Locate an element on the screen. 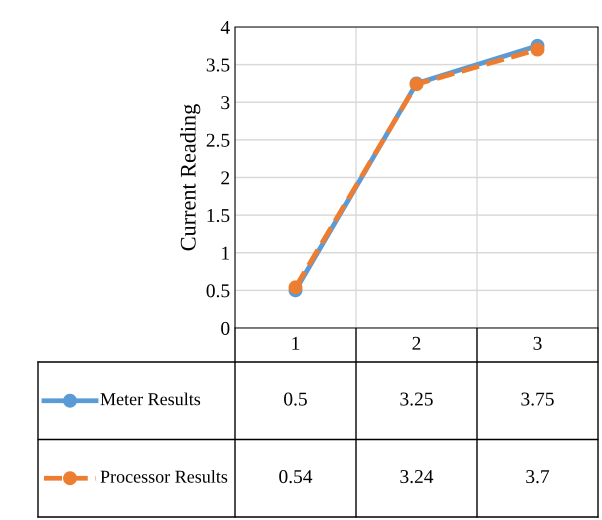 The width and height of the screenshot is (602, 520). data-label: 3.24 is located at coordinates (417, 477).